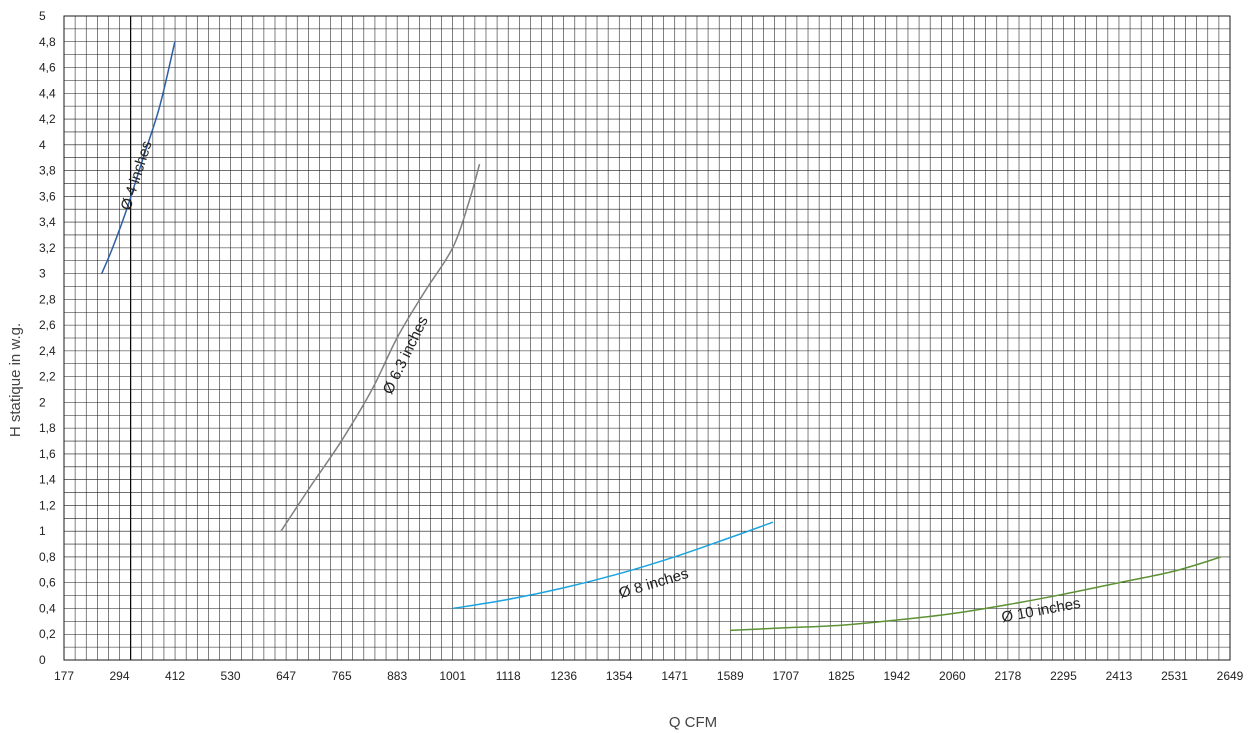 Image resolution: width=1248 pixels, height=733 pixels. I want to click on x-tick-label: 647, so click(286, 676).